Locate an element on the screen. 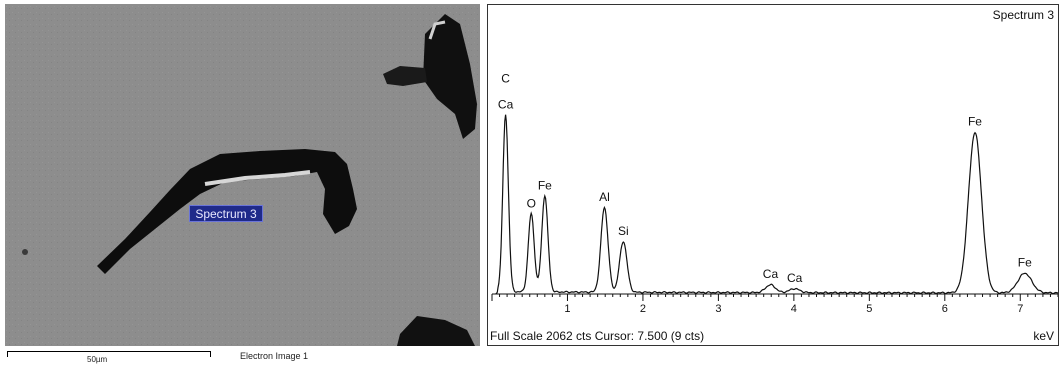 This screenshot has height=370, width=1063. scale-bar-label: 50µm is located at coordinates (97, 359).